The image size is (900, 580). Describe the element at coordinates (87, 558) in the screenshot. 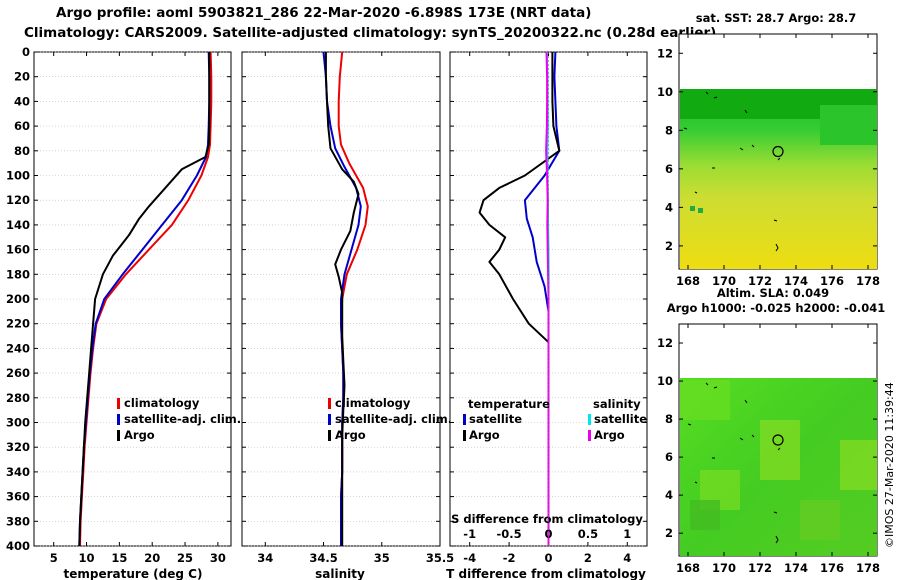

I see `x-tick-label: 10` at that location.